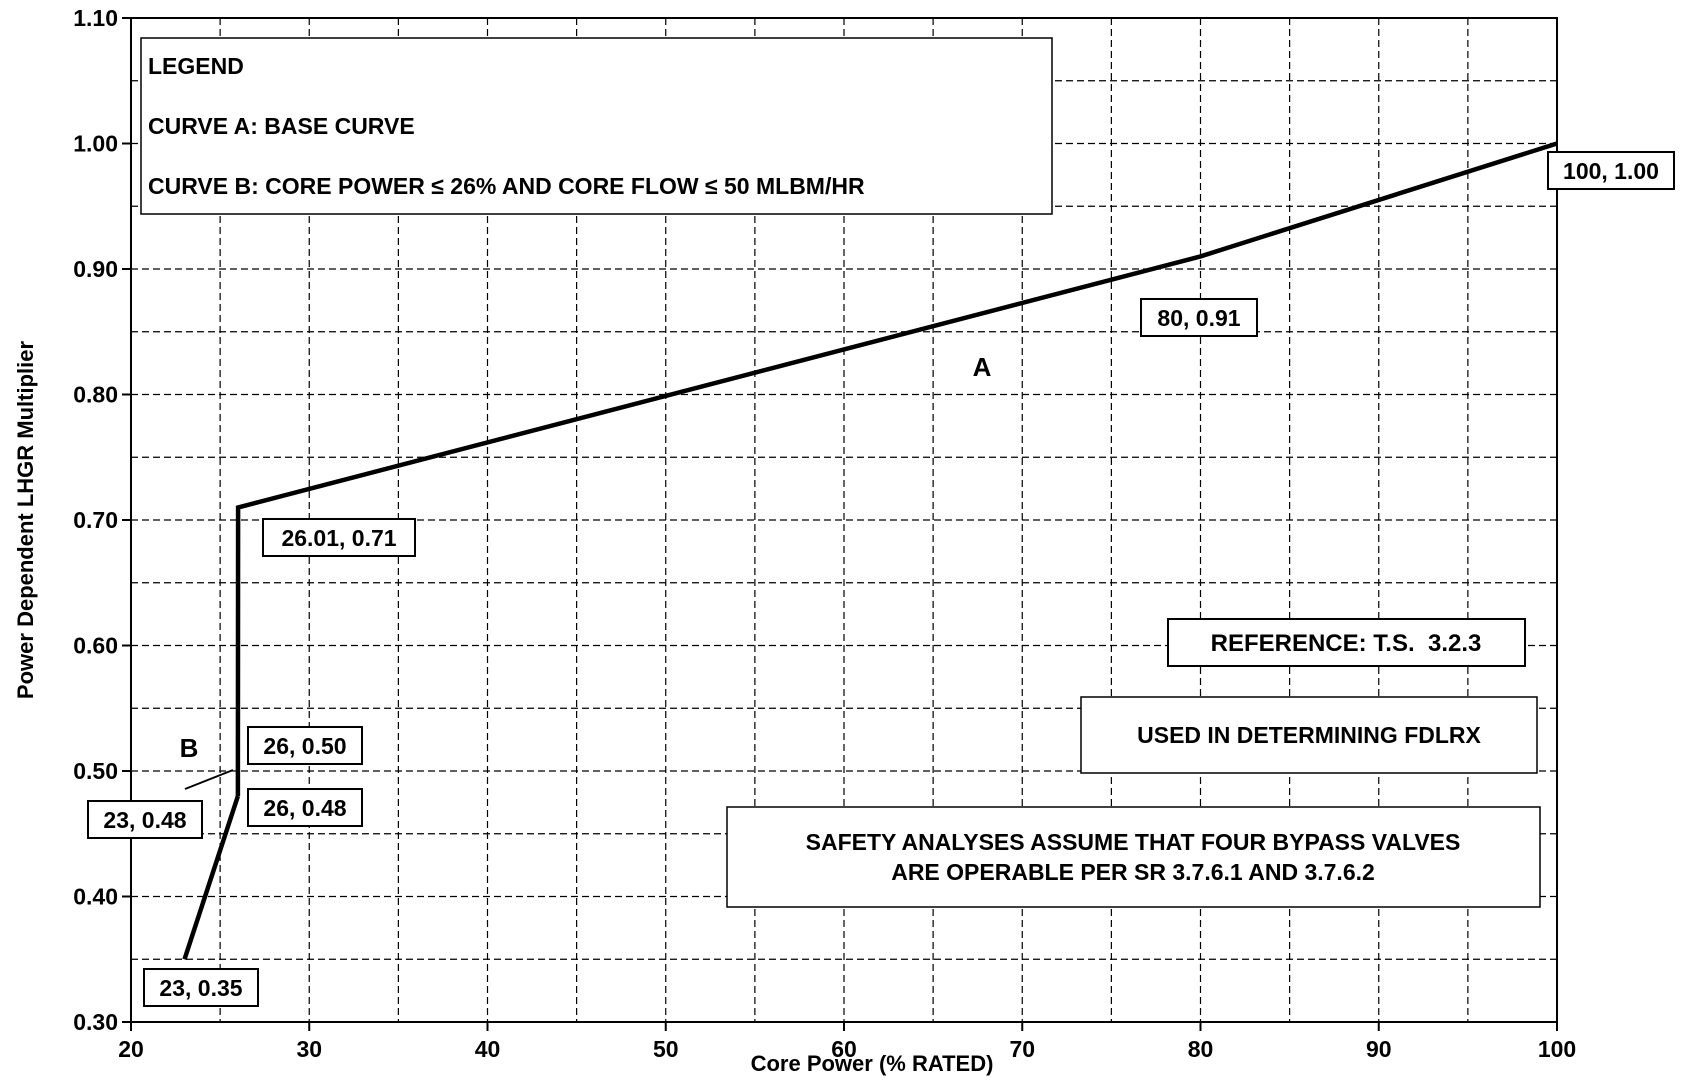 Image resolution: width=1686 pixels, height=1081 pixels. Describe the element at coordinates (95, 646) in the screenshot. I see `y-tick-label: 0.60` at that location.